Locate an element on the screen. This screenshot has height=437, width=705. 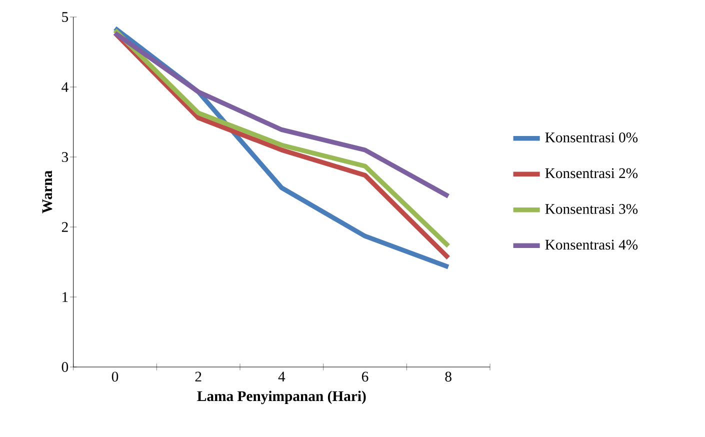
y-tick-label: 1 is located at coordinates (65, 297).